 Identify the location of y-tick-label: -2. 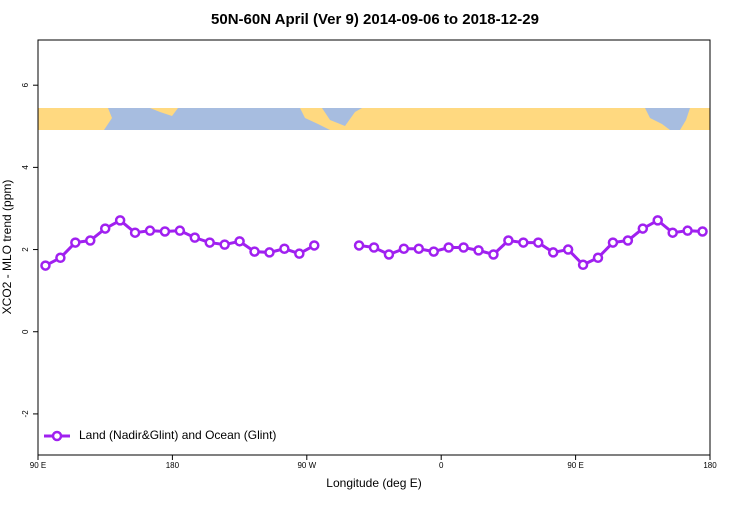
(25, 414).